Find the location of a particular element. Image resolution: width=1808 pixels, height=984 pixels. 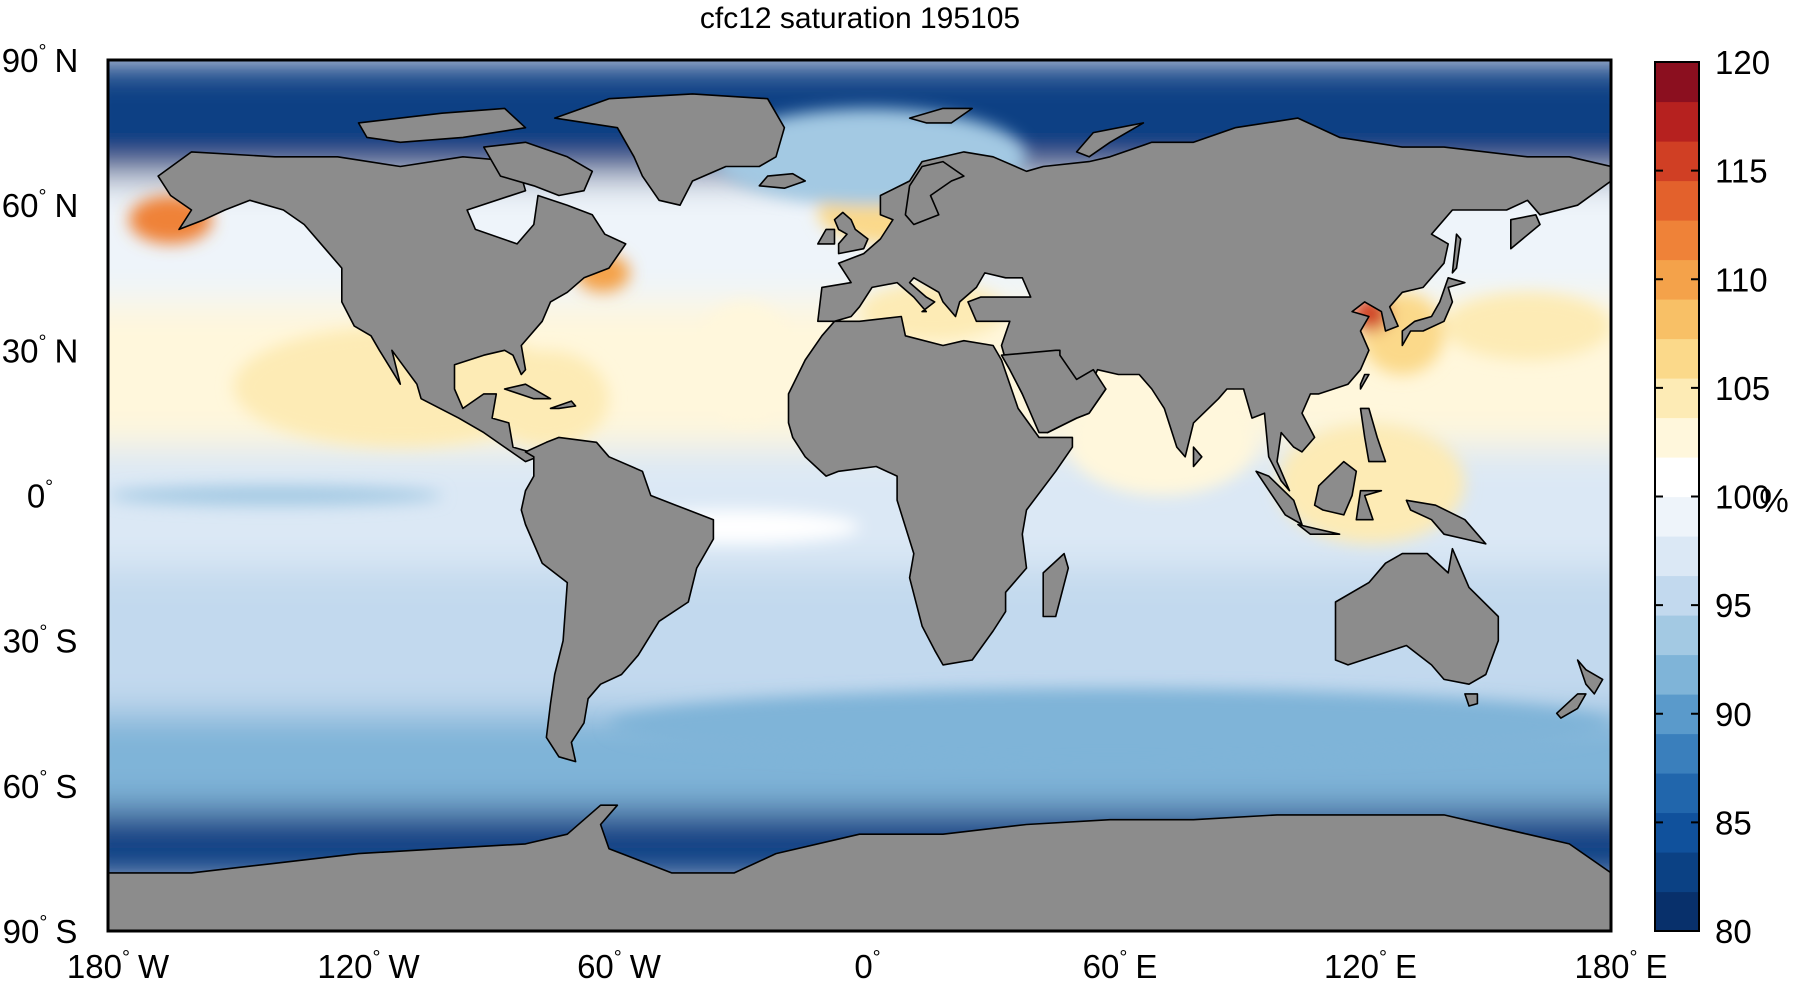

colorbar-tick-label: 105 is located at coordinates (1742, 388).